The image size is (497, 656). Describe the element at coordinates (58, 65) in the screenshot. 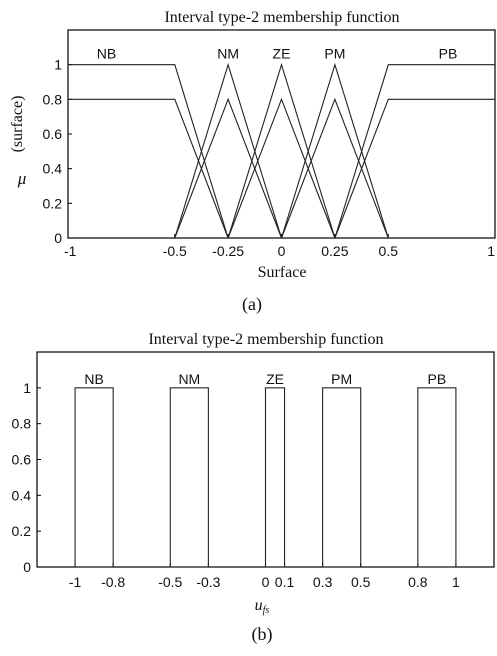

I see `chart-a-y-tick-label: 1` at that location.